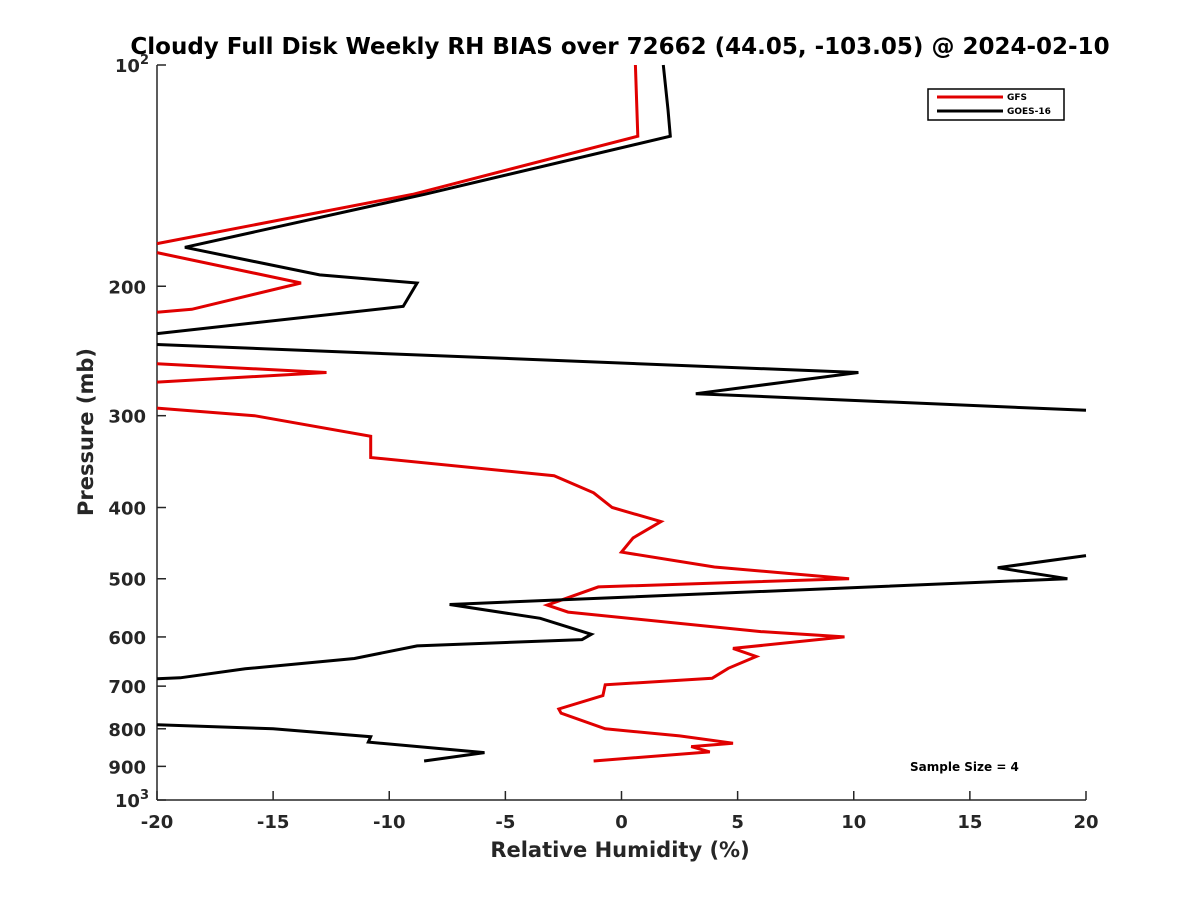 This screenshot has height=900, width=1200. Describe the element at coordinates (86, 432) in the screenshot. I see `y-axis-label: Pressure (mb)` at that location.